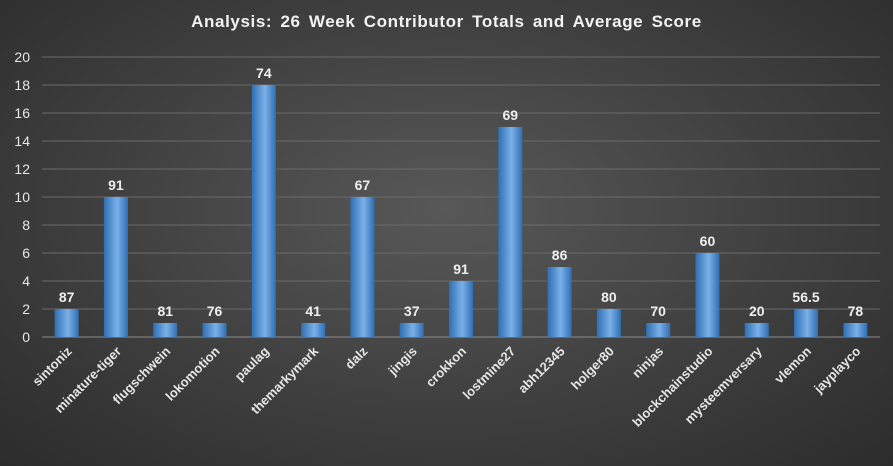 Image resolution: width=893 pixels, height=466 pixels. Describe the element at coordinates (836, 369) in the screenshot. I see `x-category-label: jayplayco` at that location.